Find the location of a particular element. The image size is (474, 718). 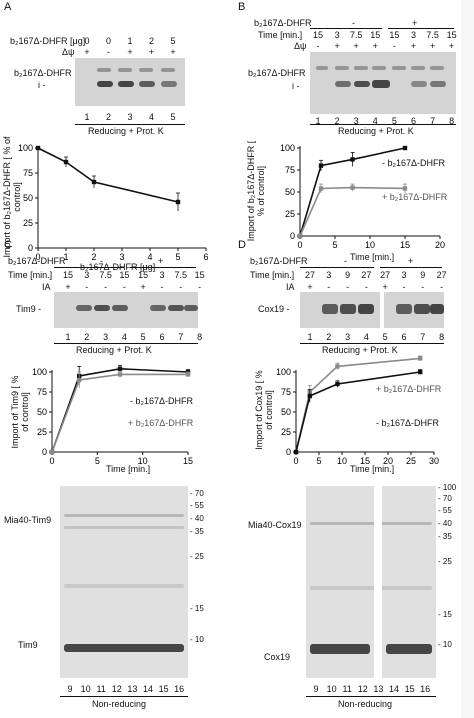

panel-b-legend-minus: - b₂167Δ-DHFR is located at coordinates (414, 163).